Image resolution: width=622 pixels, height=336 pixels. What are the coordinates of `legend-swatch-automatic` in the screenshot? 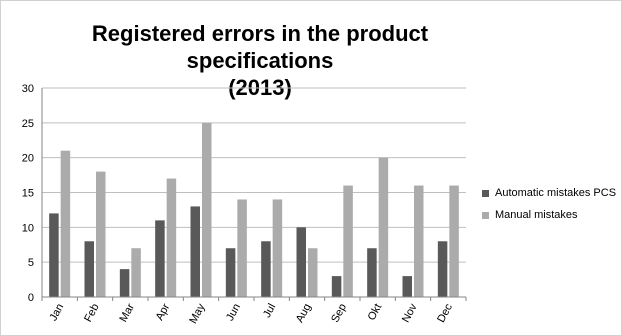 It's located at (485, 193).